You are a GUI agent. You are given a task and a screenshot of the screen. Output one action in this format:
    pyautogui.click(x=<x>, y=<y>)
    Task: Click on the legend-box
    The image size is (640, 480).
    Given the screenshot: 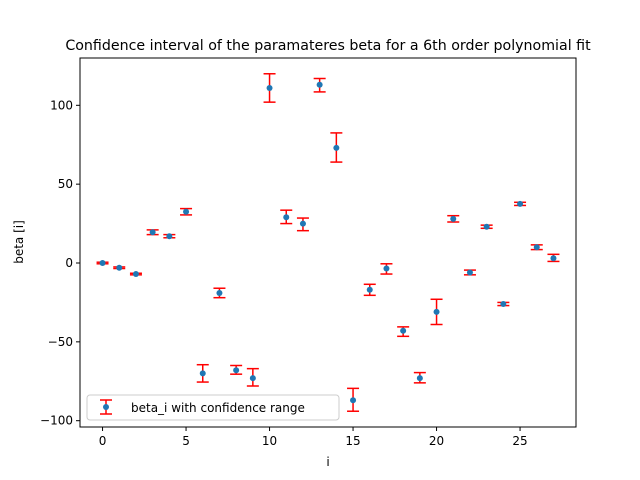 What is the action you would take?
    pyautogui.click(x=213, y=407)
    